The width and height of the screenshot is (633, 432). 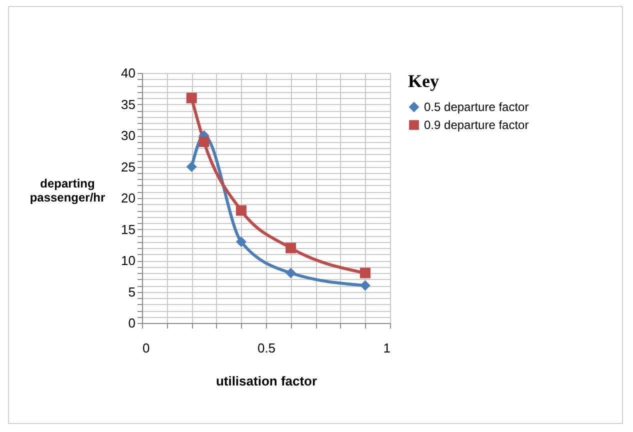 What do you see at coordinates (267, 381) in the screenshot?
I see `x-axis-title: utilisation factor` at bounding box center [267, 381].